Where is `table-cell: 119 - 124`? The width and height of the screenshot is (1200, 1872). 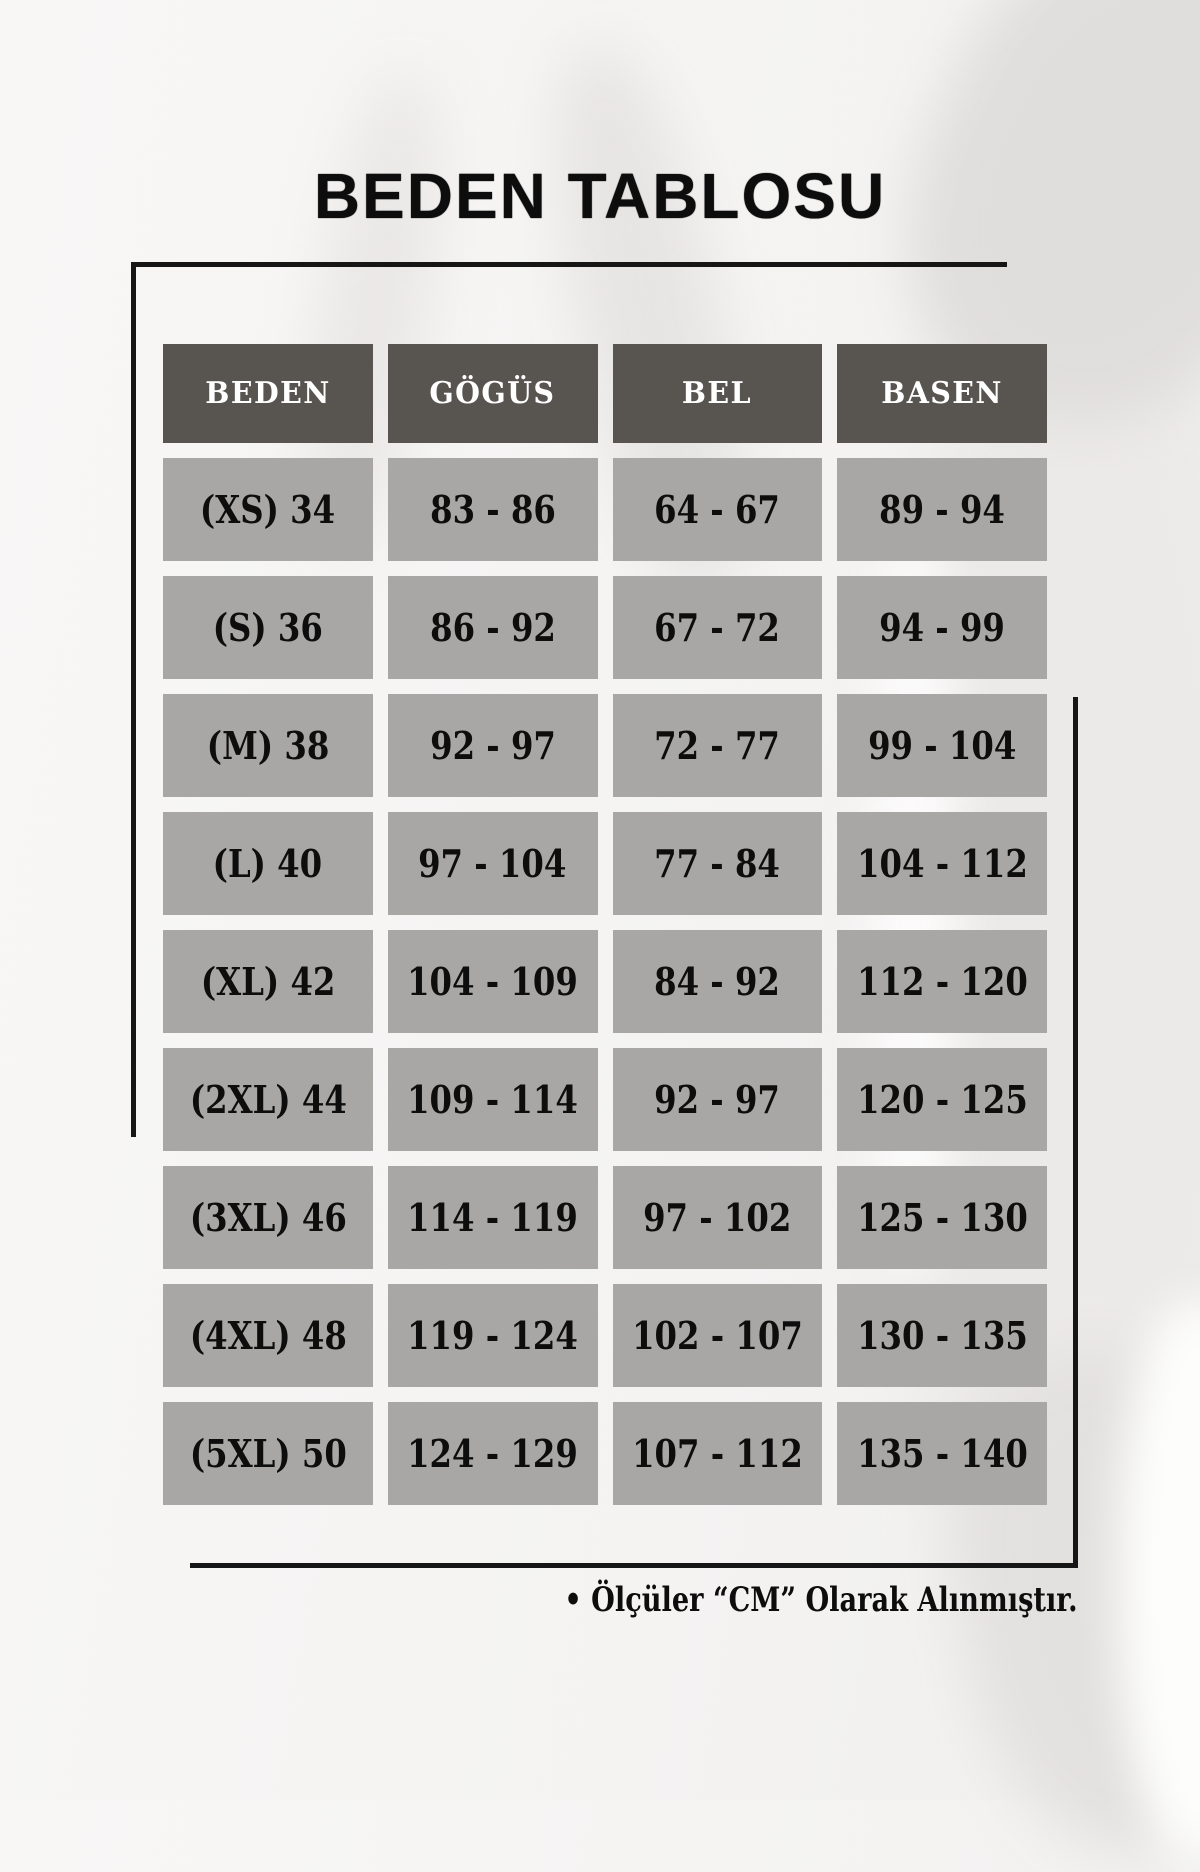 table-cell: 119 - 124 is located at coordinates (492, 1335).